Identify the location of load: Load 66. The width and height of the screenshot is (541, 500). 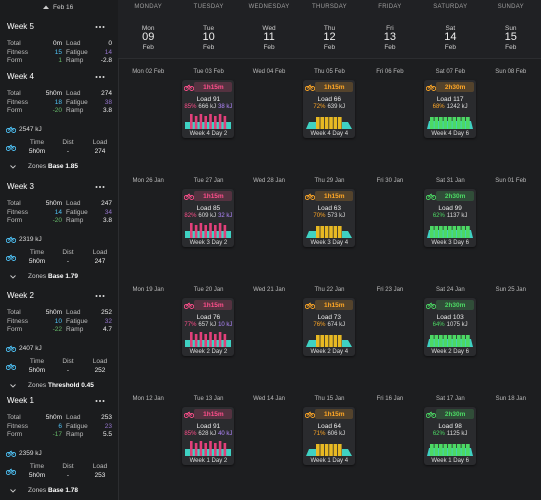
(329, 99).